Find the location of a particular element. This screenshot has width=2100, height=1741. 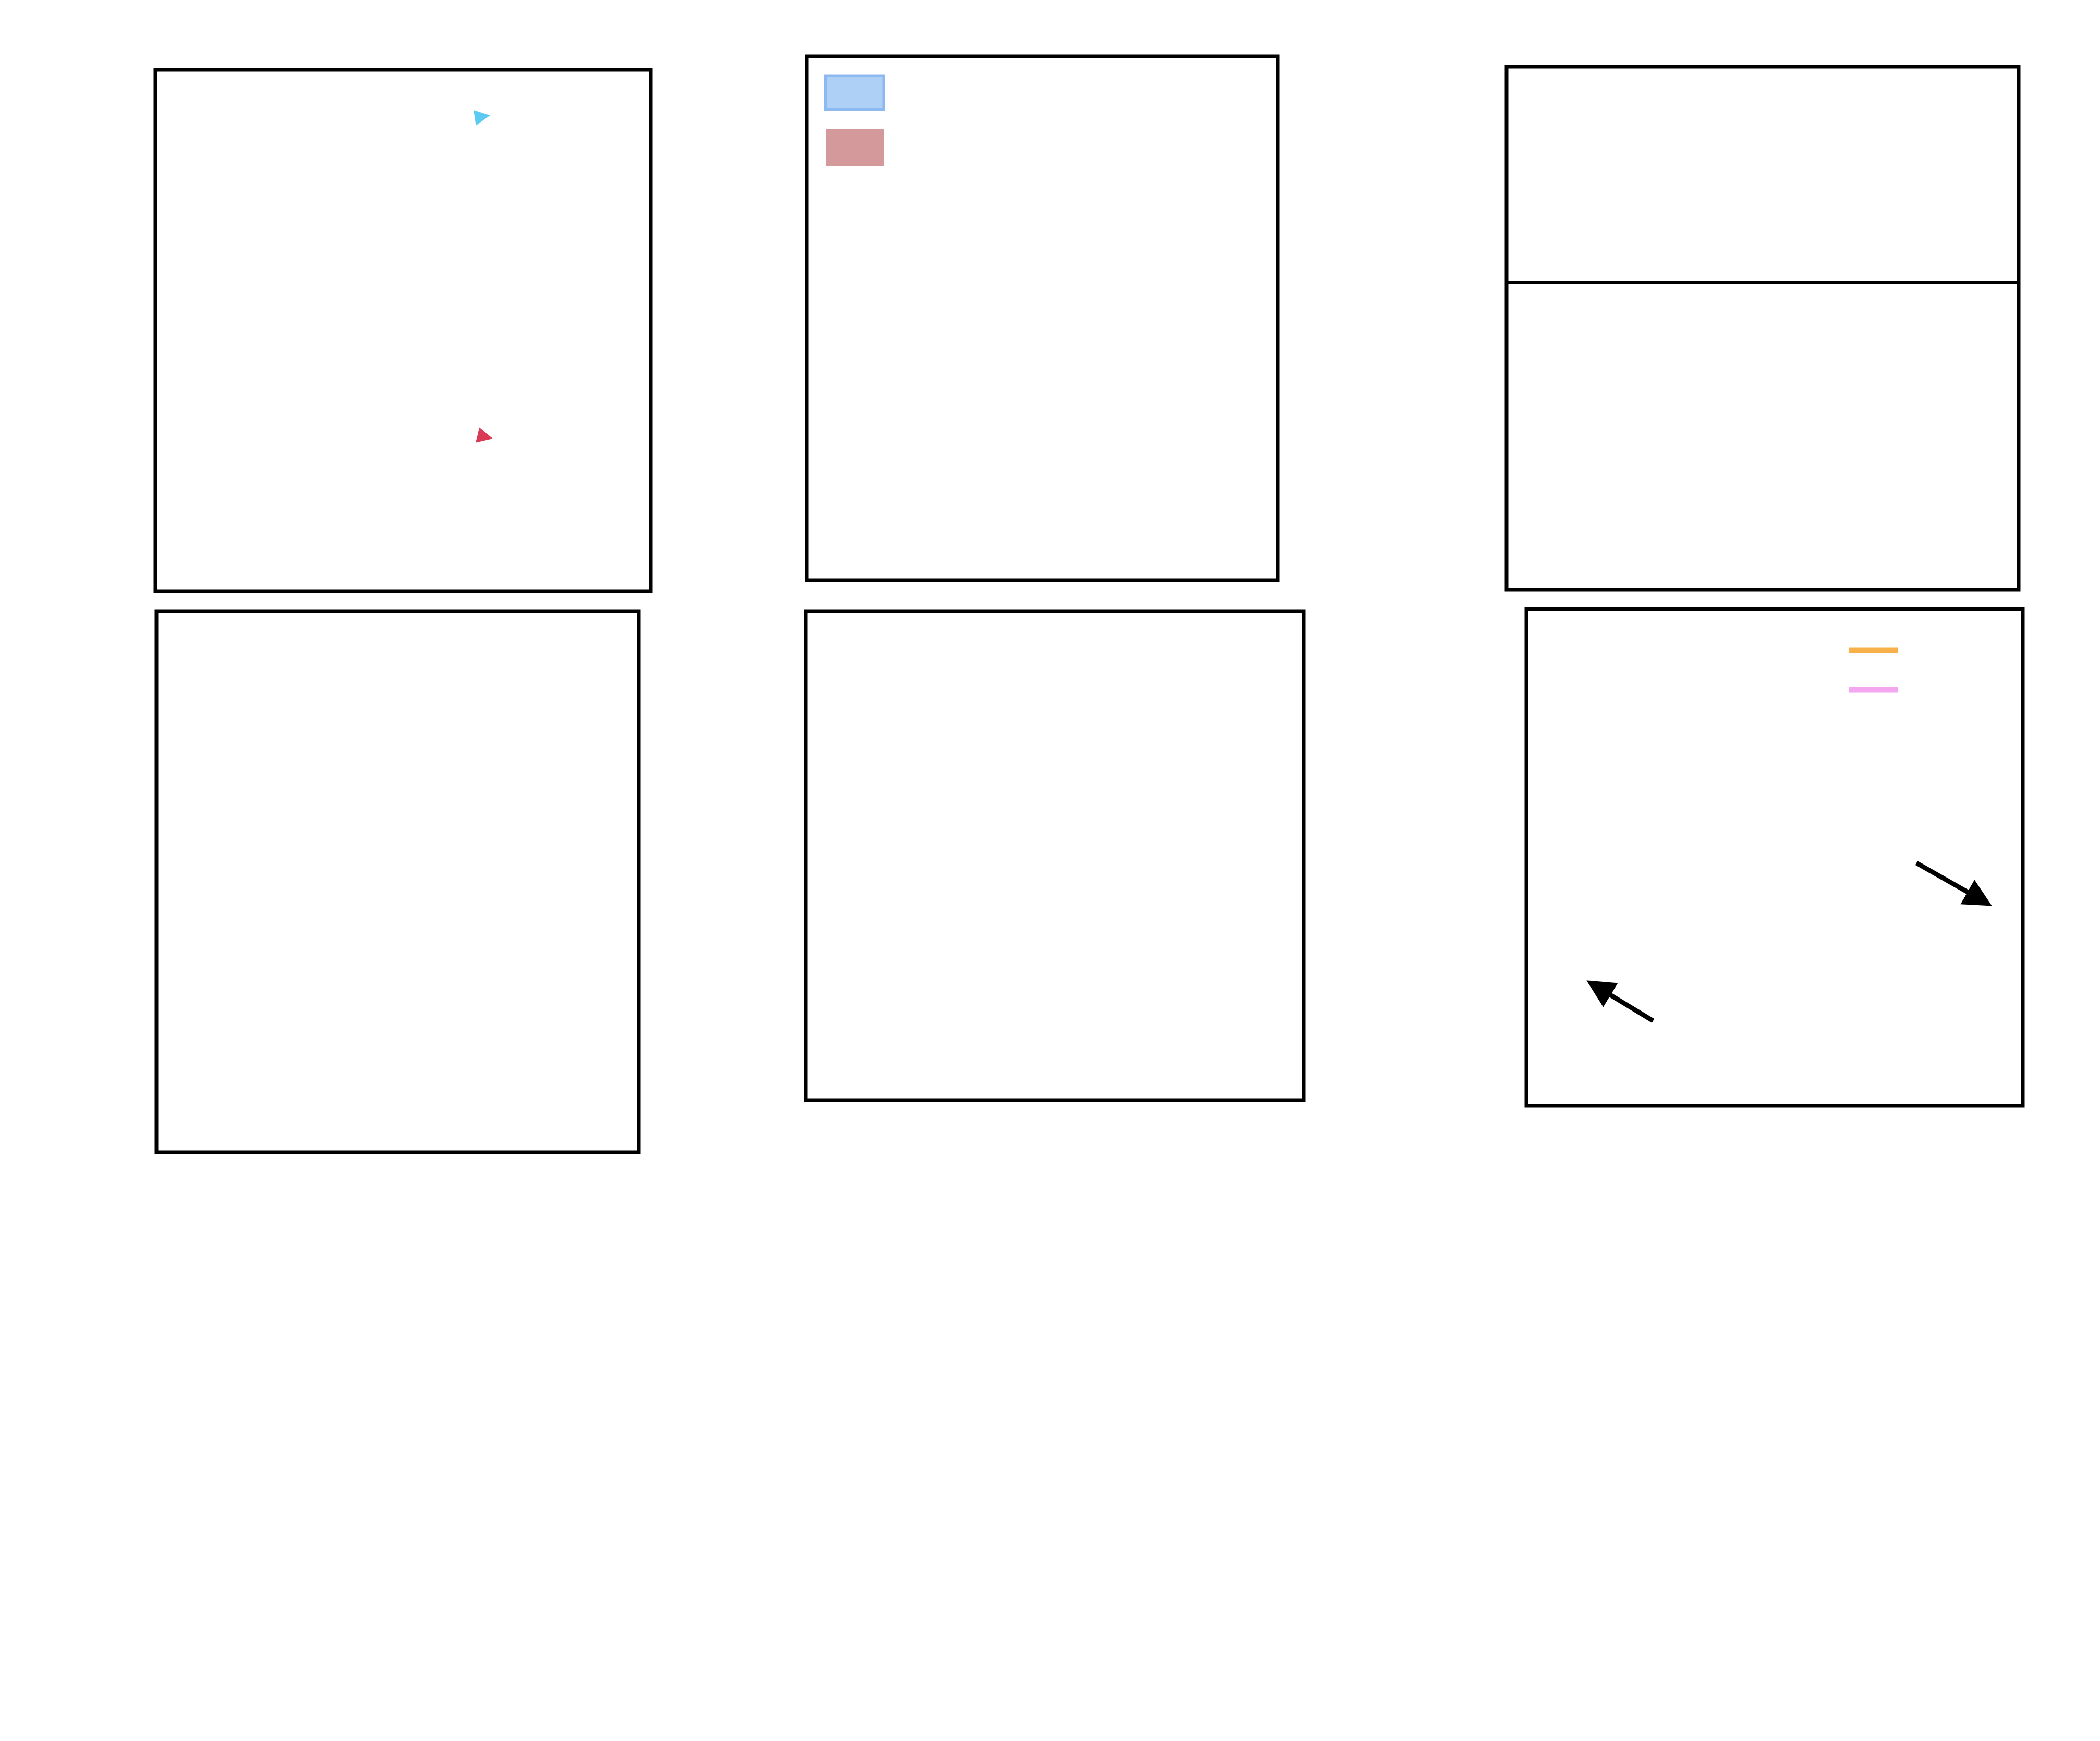

panel-d-frame is located at coordinates (397, 881).